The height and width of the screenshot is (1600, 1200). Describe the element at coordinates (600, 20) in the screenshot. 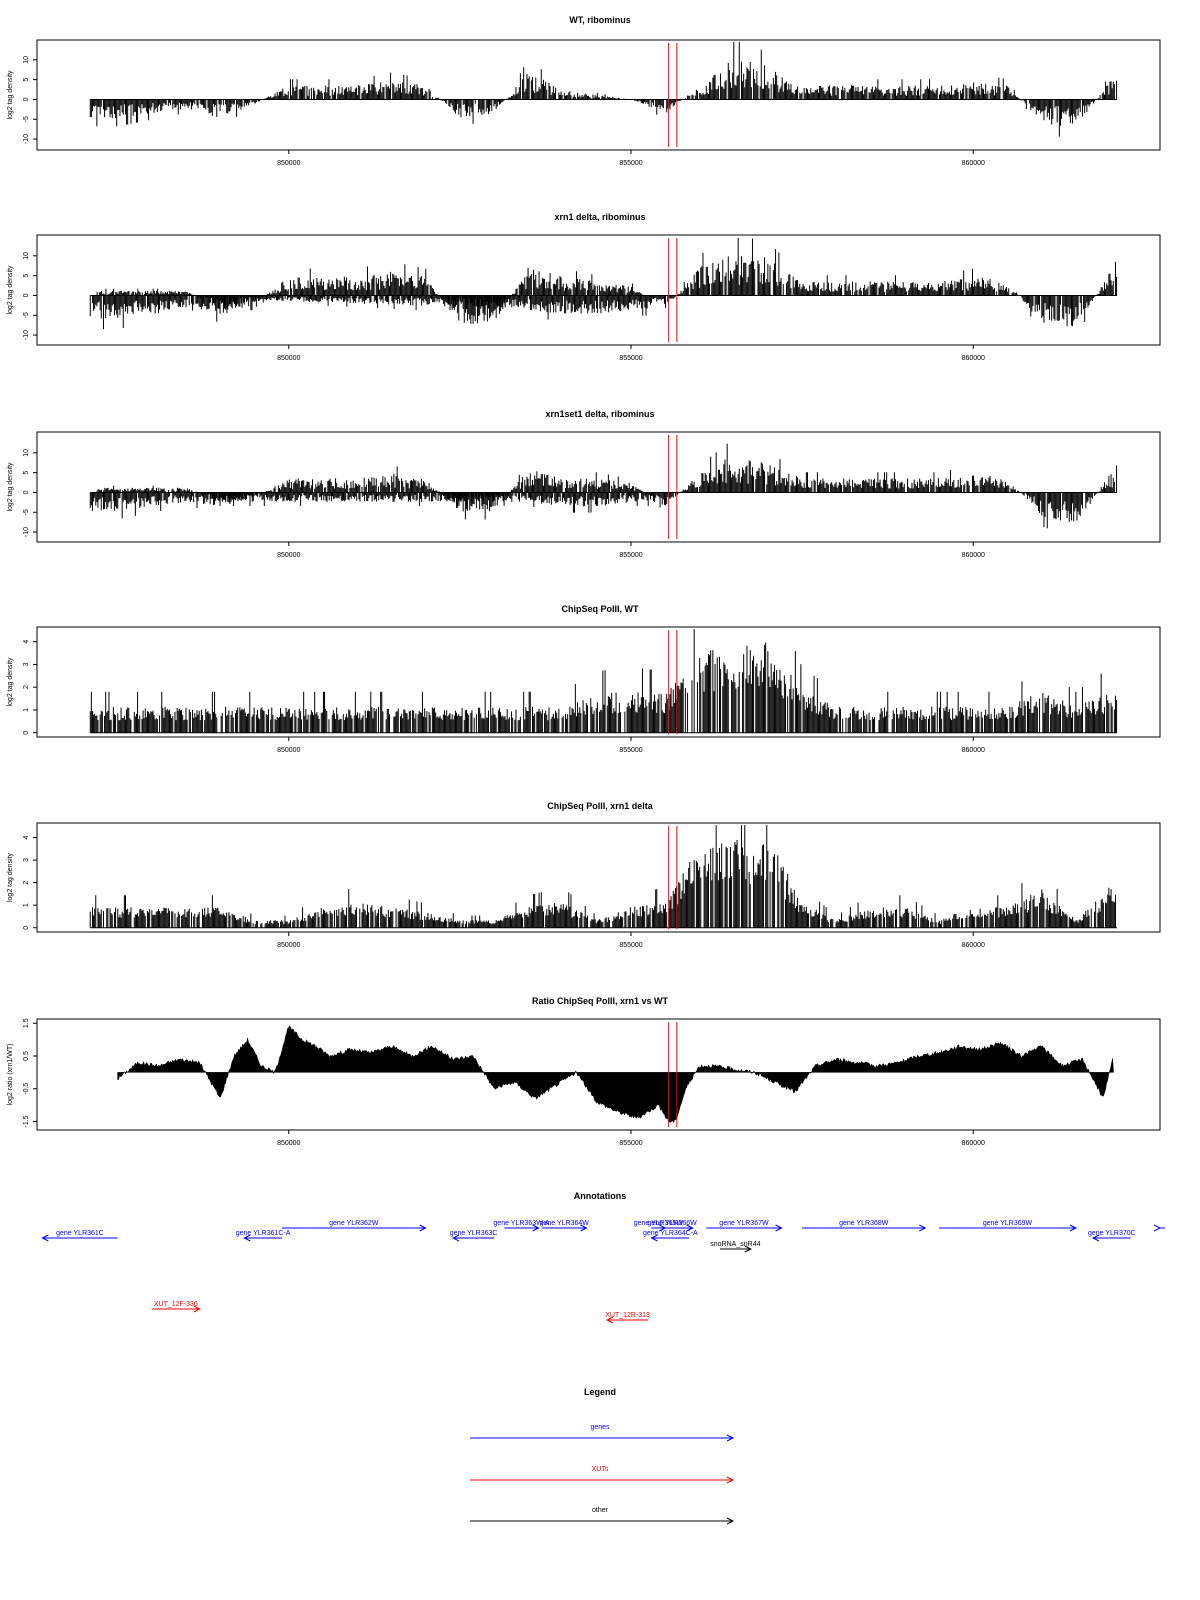

I see `panel-title: WT, ribominus` at that location.